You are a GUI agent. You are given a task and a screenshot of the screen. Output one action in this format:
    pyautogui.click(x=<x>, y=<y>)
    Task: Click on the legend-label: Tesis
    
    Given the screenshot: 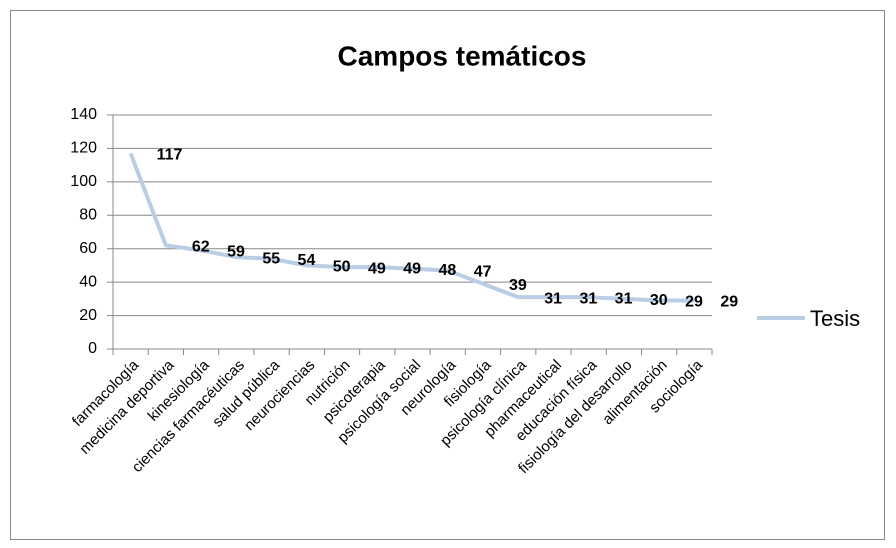 What is the action you would take?
    pyautogui.click(x=835, y=318)
    